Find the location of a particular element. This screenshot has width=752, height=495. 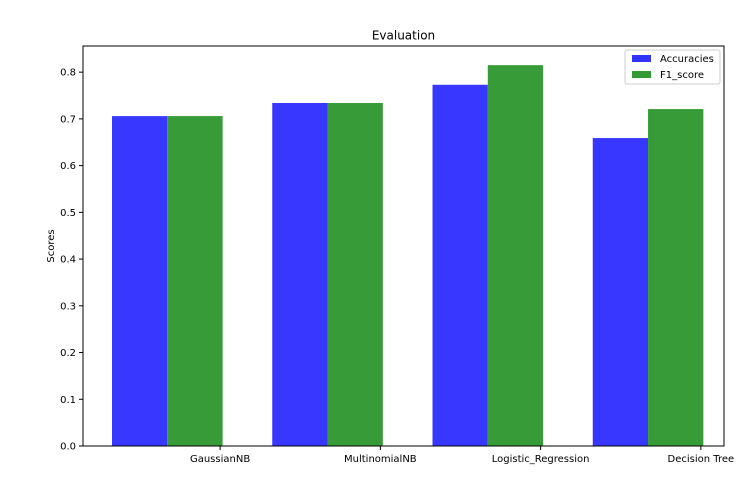

y-tick-label: 0.2 is located at coordinates (68, 353).